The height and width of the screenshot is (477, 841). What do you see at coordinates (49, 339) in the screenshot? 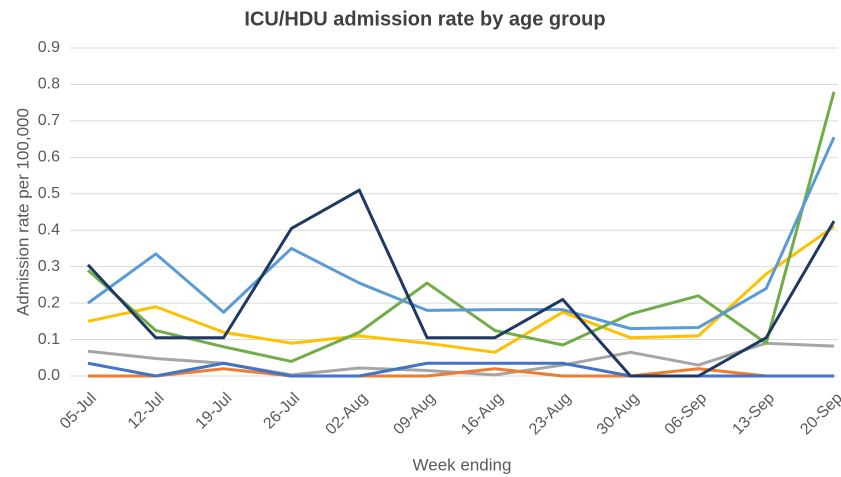
I see `y-tick-label: 0.1` at bounding box center [49, 339].